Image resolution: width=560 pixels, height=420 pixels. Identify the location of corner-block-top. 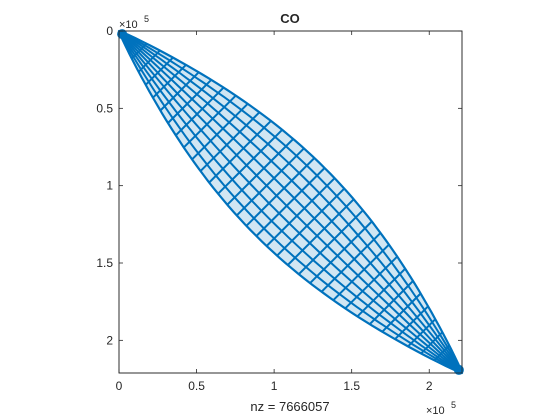
(122, 34).